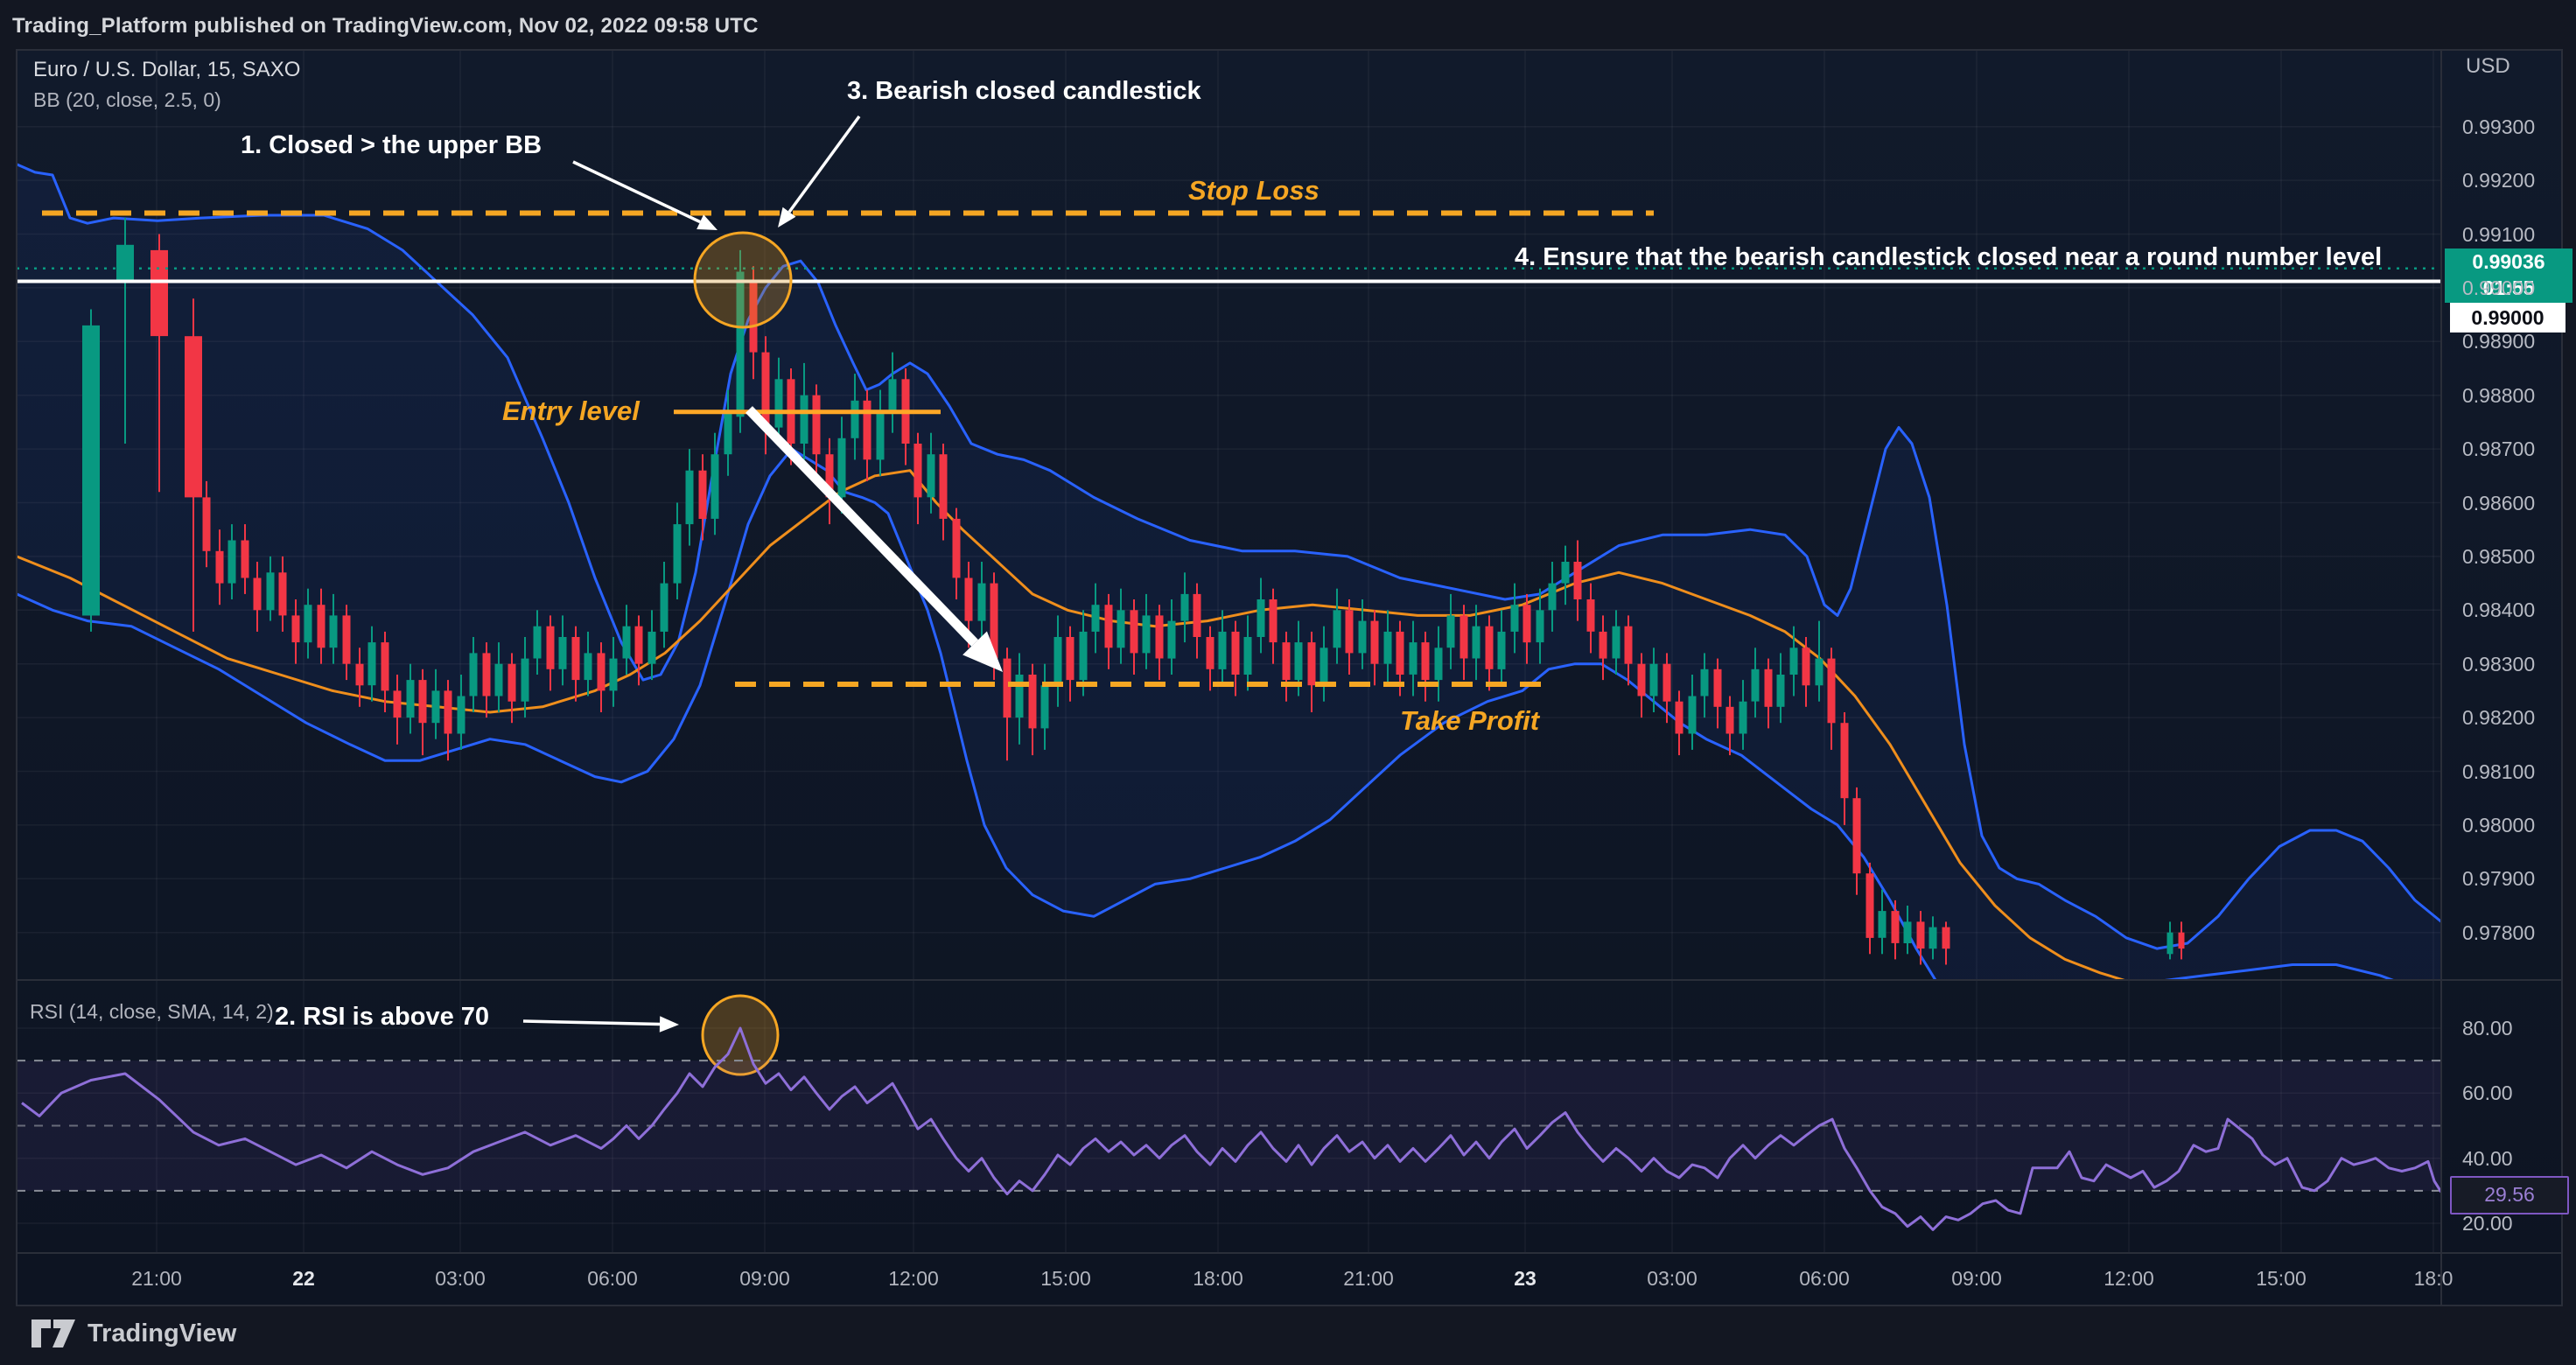  Describe the element at coordinates (2499, 824) in the screenshot. I see `price-tick: 0.98000` at that location.